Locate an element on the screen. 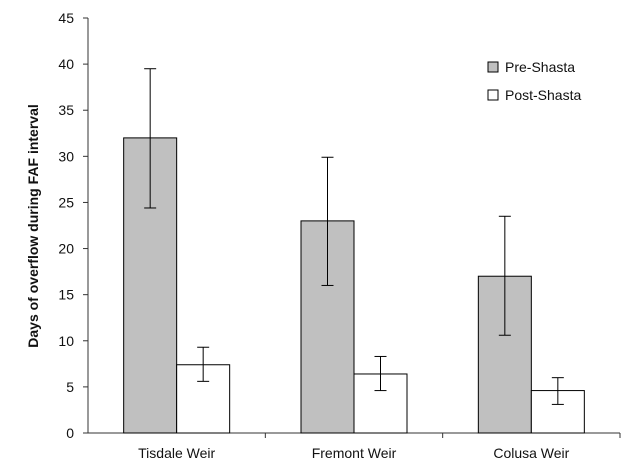  y-tick-label: 15 is located at coordinates (66, 295).